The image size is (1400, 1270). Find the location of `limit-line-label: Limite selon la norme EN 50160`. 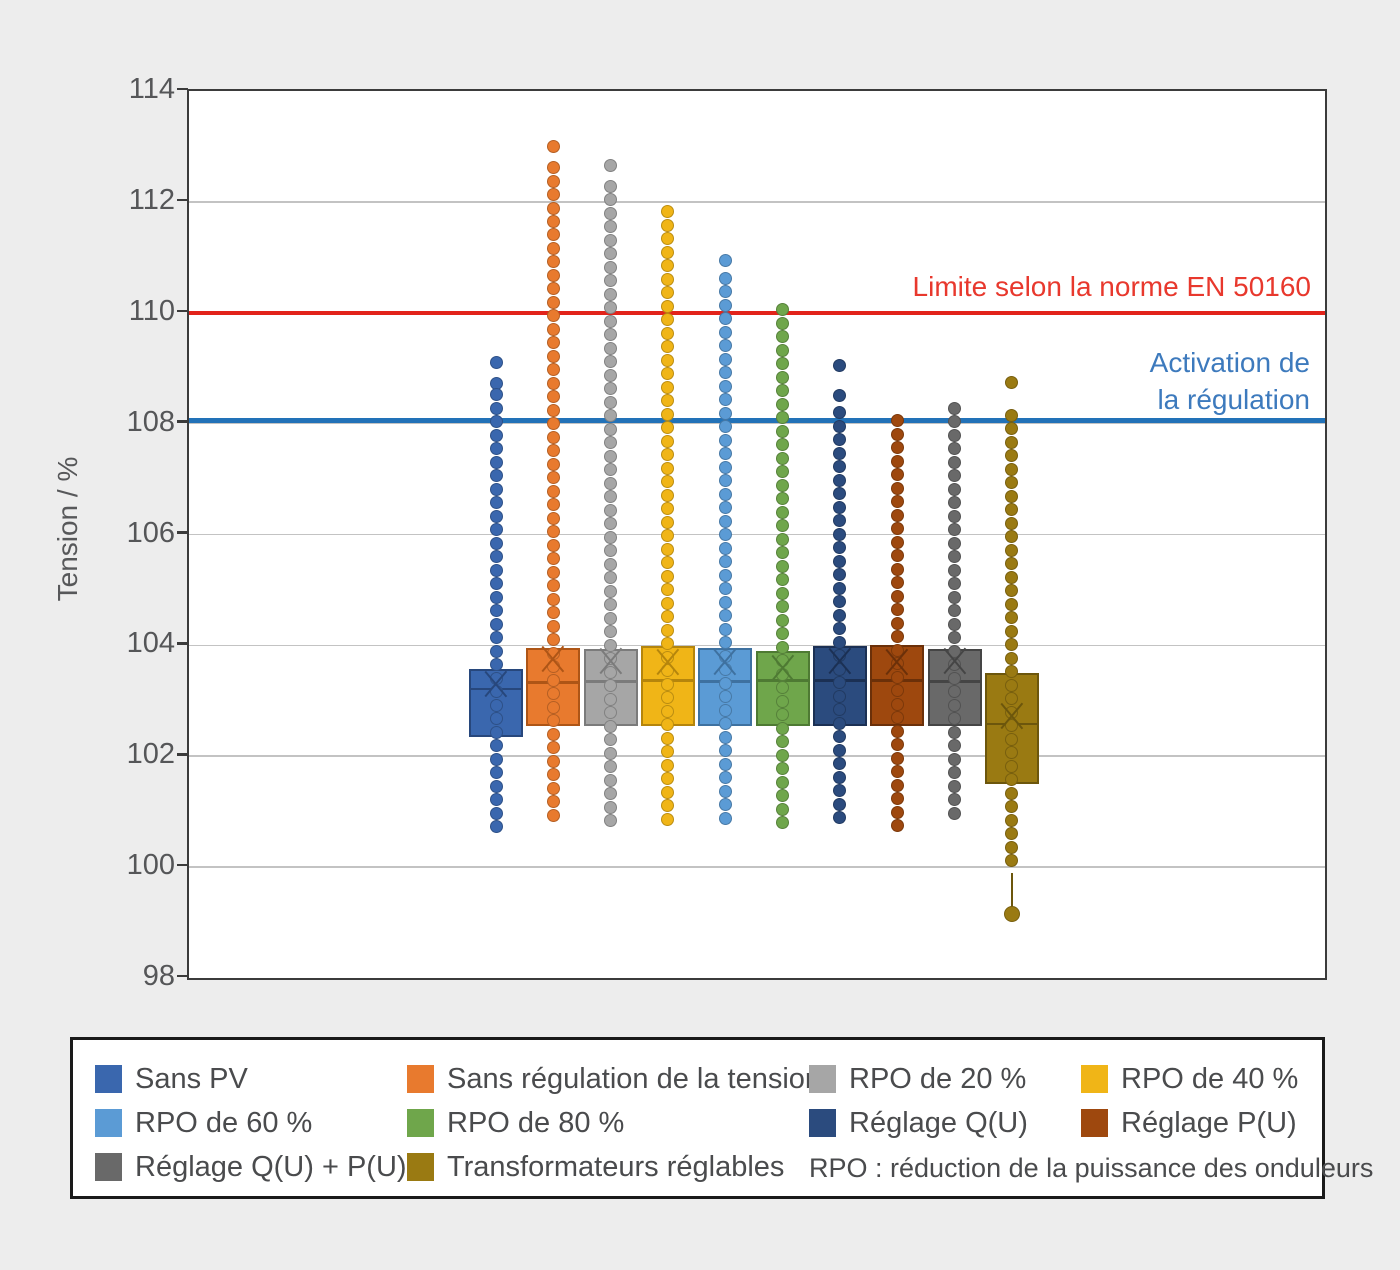

limit-line-label: Limite selon la norme EN 50160 is located at coordinates (1111, 286).